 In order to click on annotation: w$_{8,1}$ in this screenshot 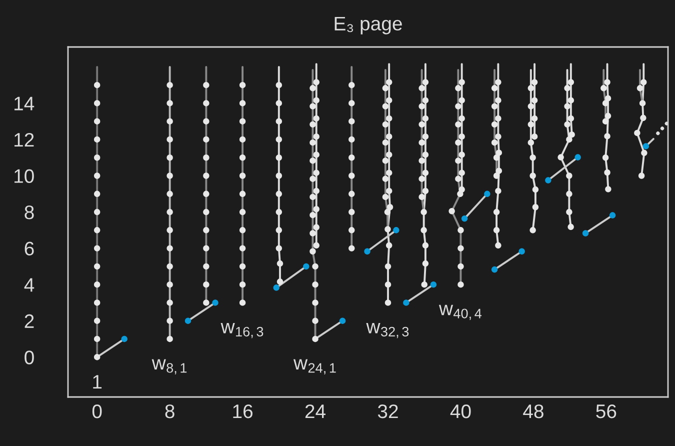, I will do `click(169, 366)`.